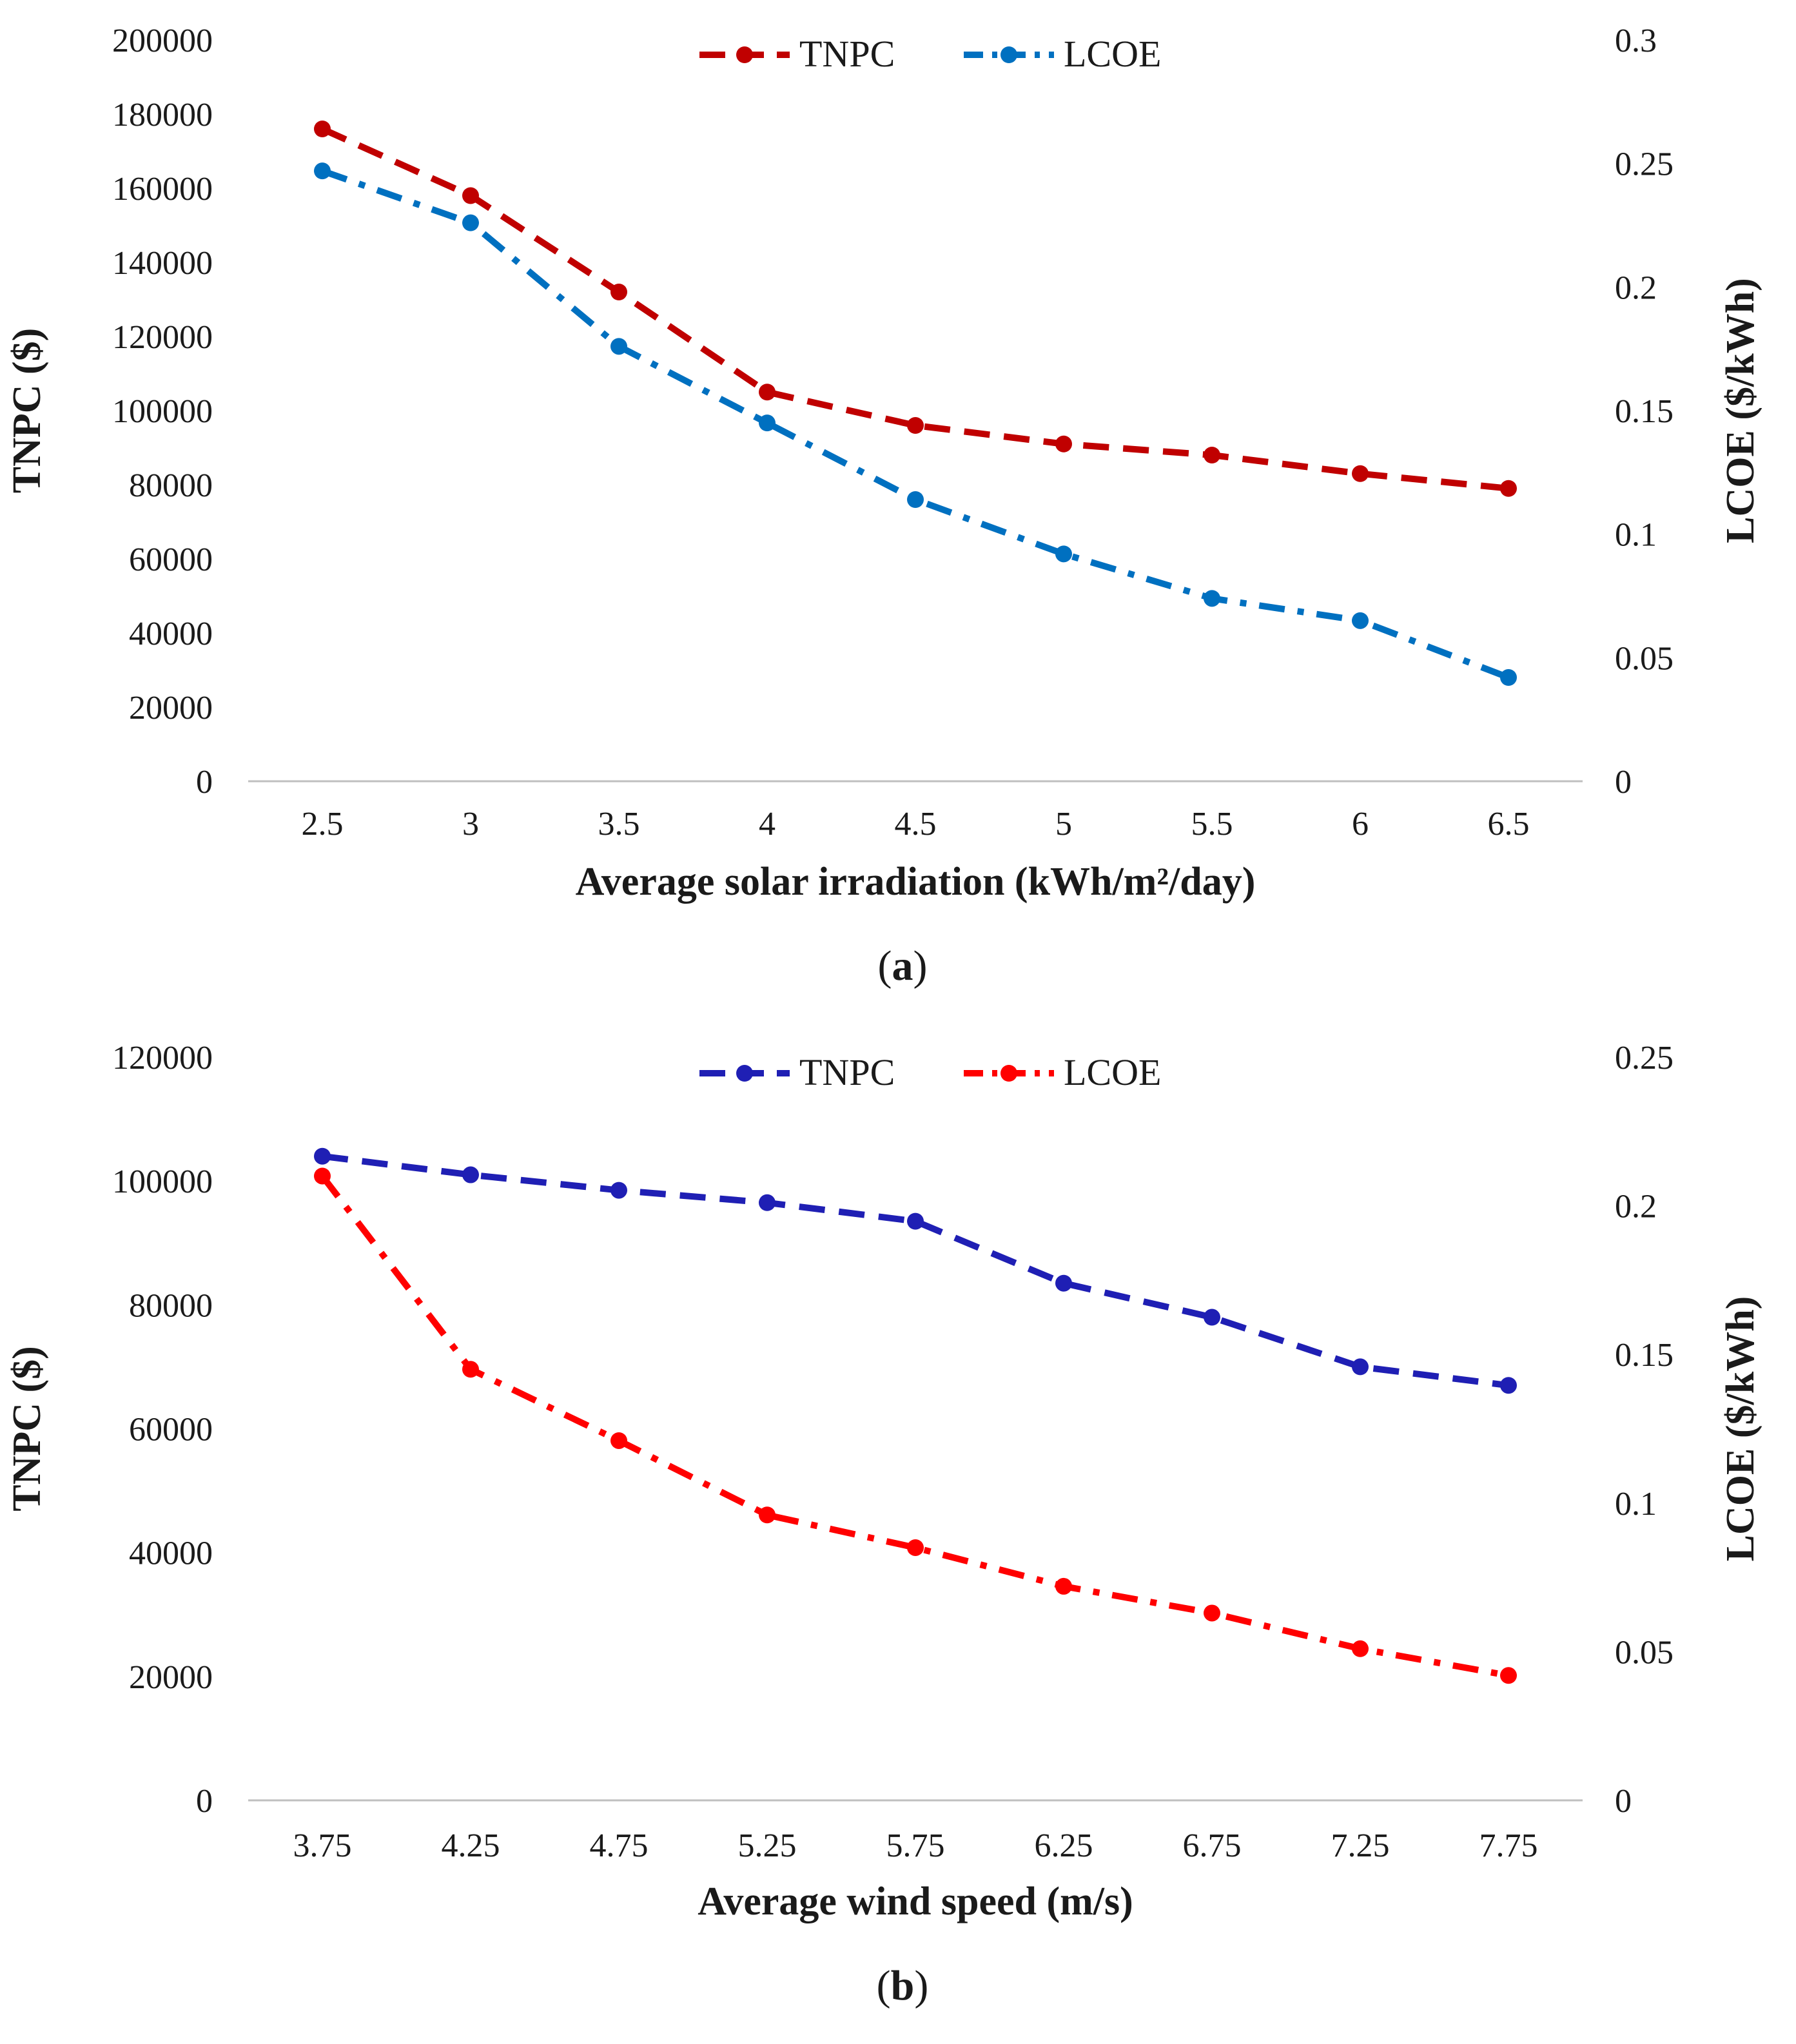 Image resolution: width=1796 pixels, height=2044 pixels. I want to click on caption-panel-letter: b, so click(903, 1985).